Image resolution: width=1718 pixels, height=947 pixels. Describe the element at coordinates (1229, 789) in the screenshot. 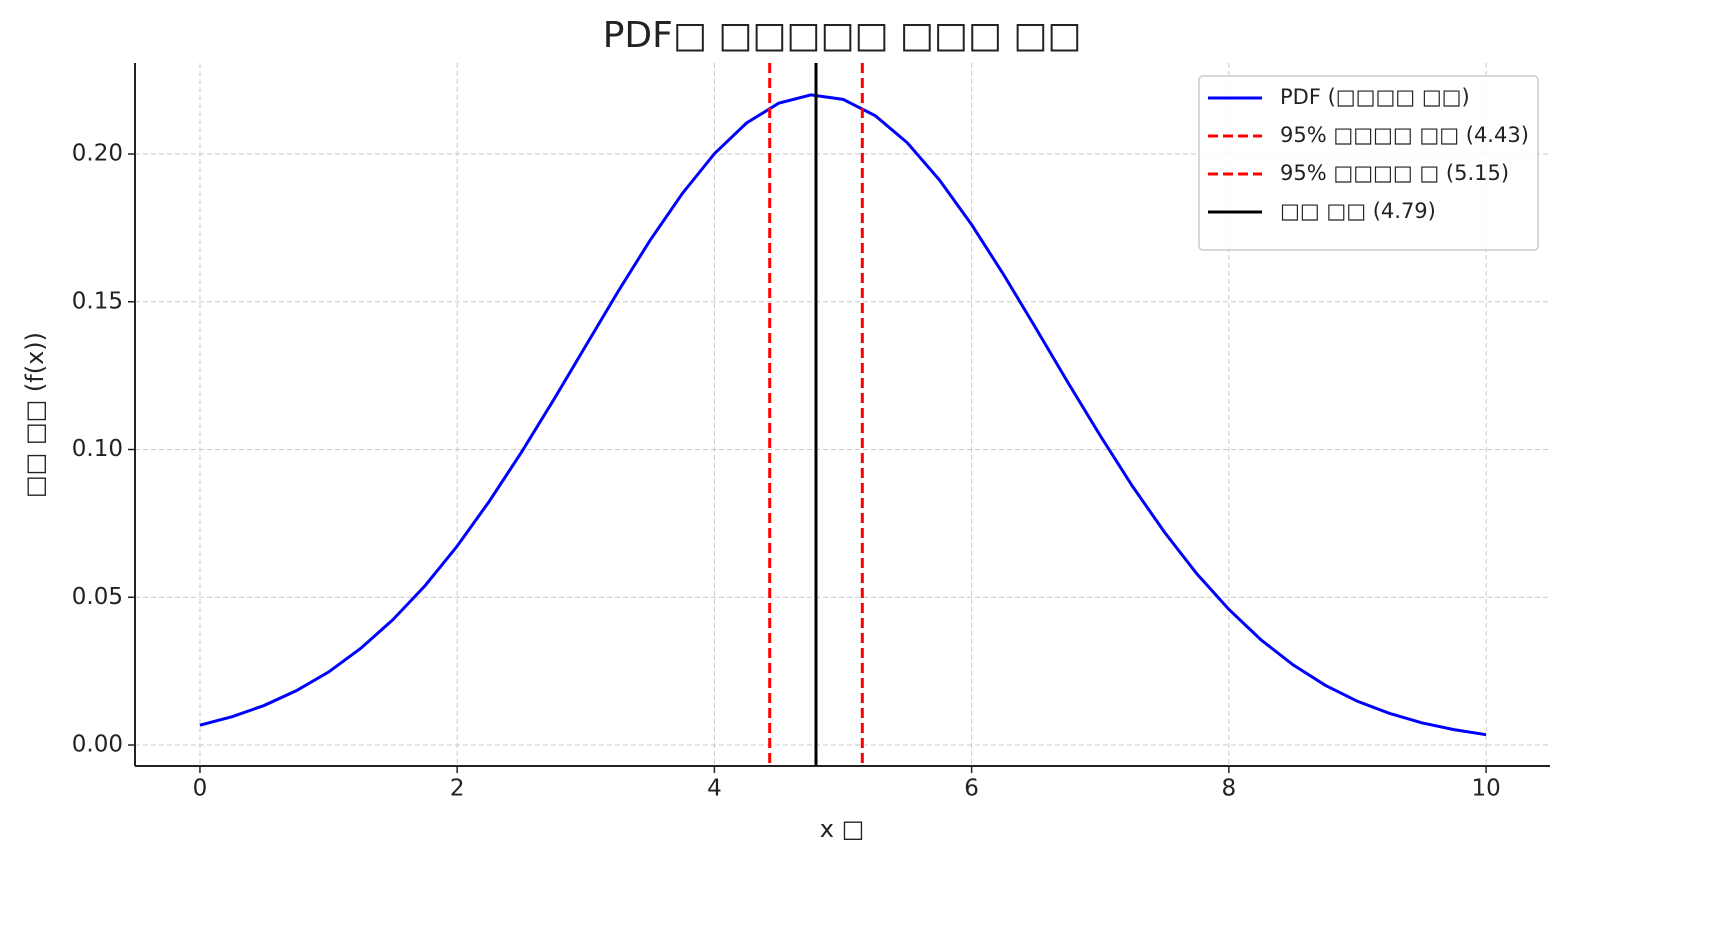

I see `x-tick-label: 8` at that location.